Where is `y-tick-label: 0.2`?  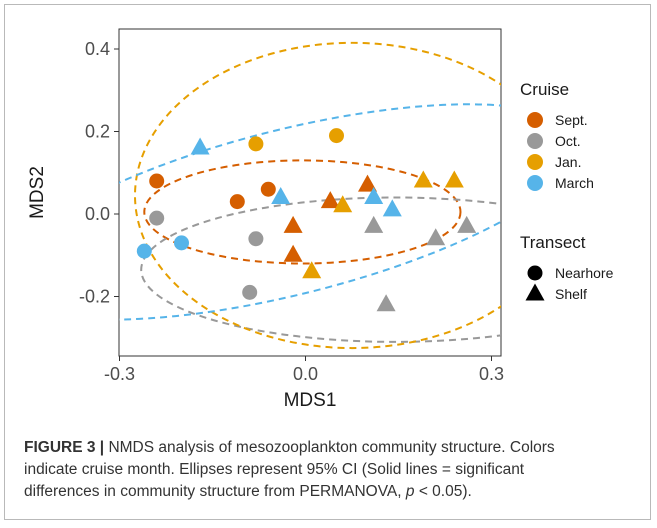
y-tick-label: 0.2 is located at coordinates (97, 132).